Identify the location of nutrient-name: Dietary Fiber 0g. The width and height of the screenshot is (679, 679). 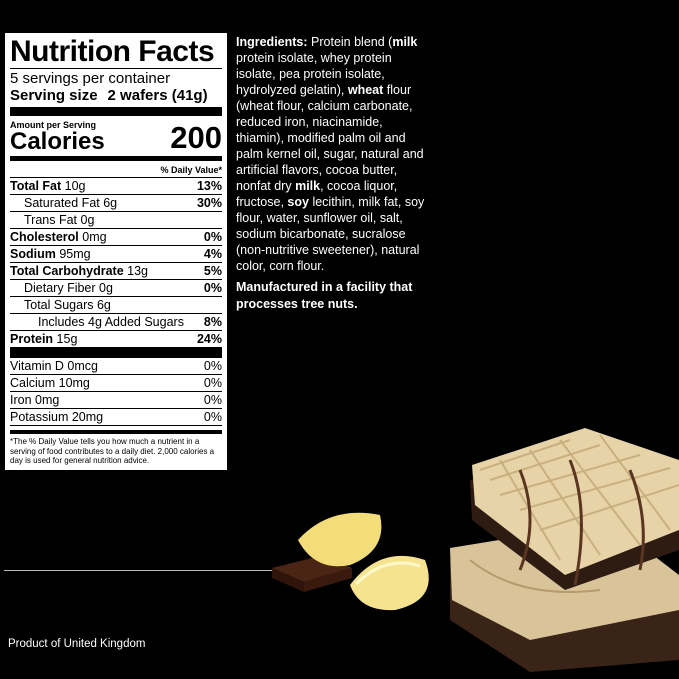
(61, 288).